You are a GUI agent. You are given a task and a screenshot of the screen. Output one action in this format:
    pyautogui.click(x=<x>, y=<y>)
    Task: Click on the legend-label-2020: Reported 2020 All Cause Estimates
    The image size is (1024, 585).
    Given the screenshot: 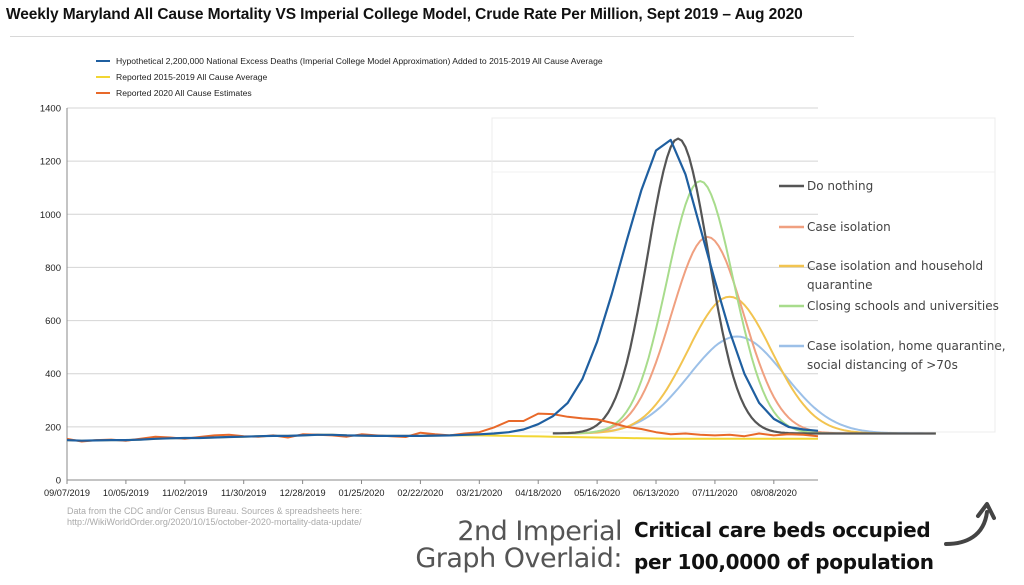 What is the action you would take?
    pyautogui.click(x=184, y=93)
    